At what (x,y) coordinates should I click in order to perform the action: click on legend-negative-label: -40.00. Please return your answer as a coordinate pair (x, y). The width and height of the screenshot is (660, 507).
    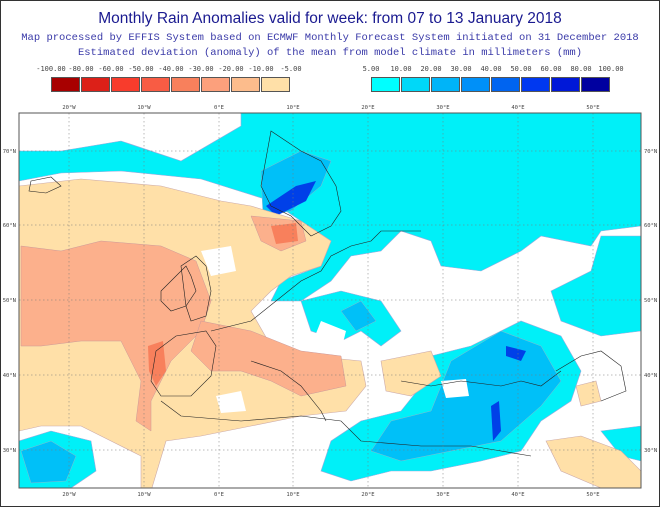
    Looking at the image, I should click on (171, 69).